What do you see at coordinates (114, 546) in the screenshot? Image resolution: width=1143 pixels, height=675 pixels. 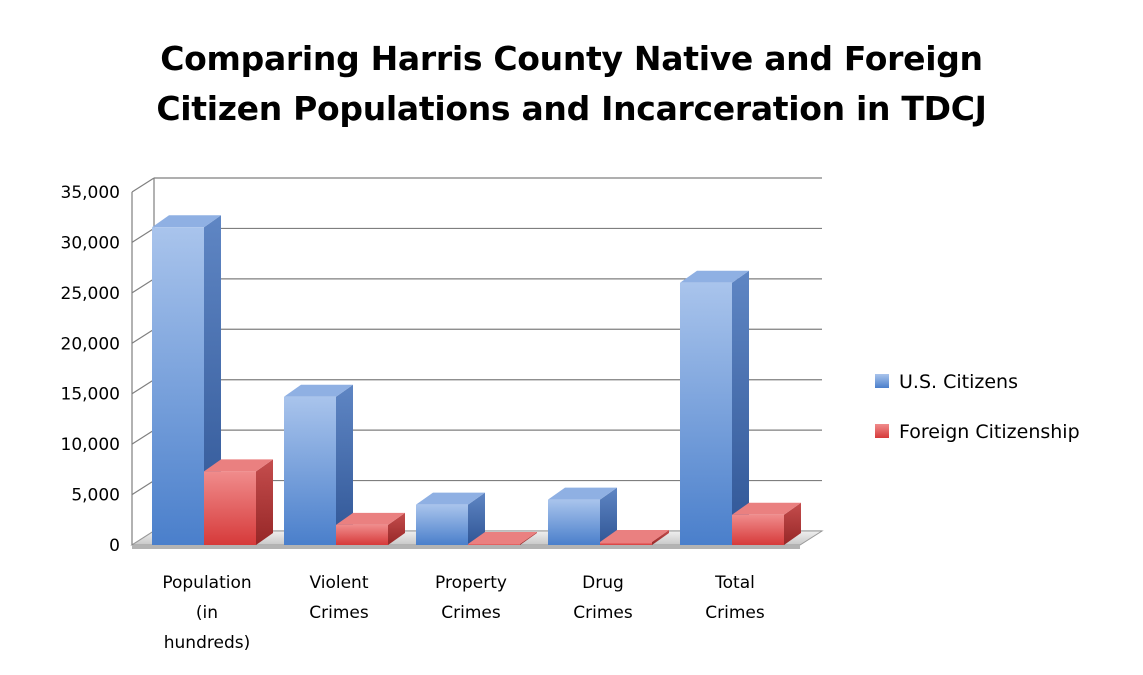 I see `y-tick-label: 0` at bounding box center [114, 546].